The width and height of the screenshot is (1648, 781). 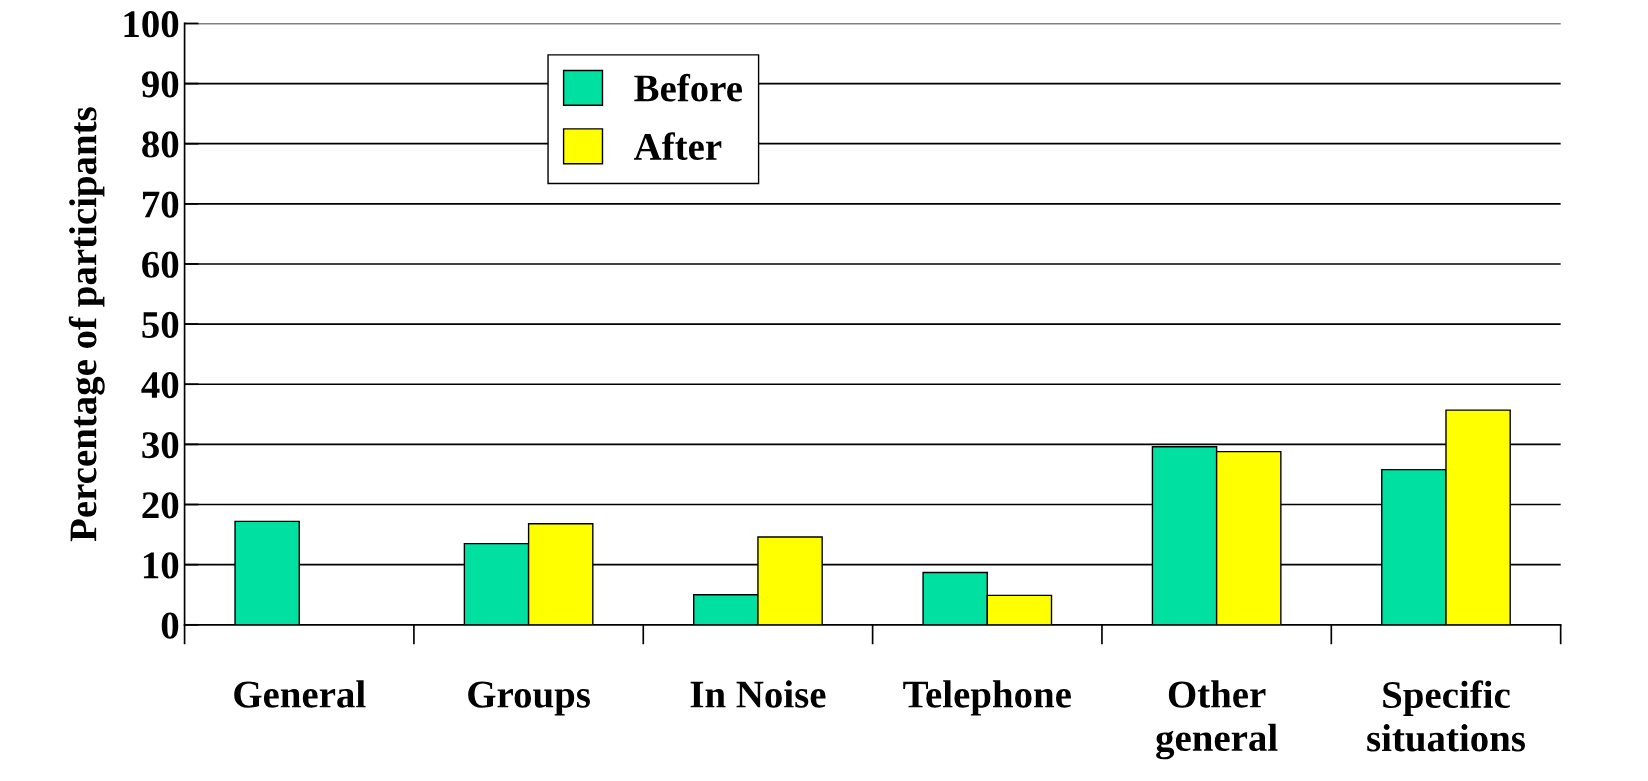 I want to click on x-tick-label: Other general, so click(x=1217, y=720).